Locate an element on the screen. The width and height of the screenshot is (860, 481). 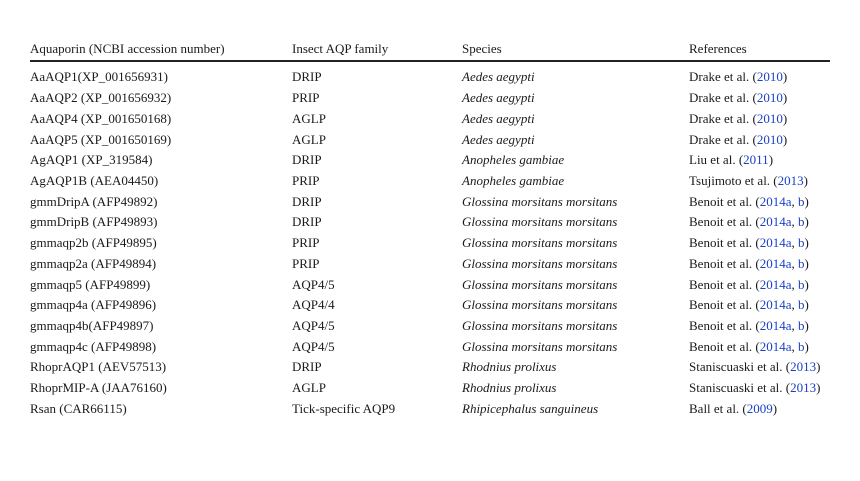
cell-aquaporin: AaAQP5 (XP_001650169) is located at coordinates (161, 139).